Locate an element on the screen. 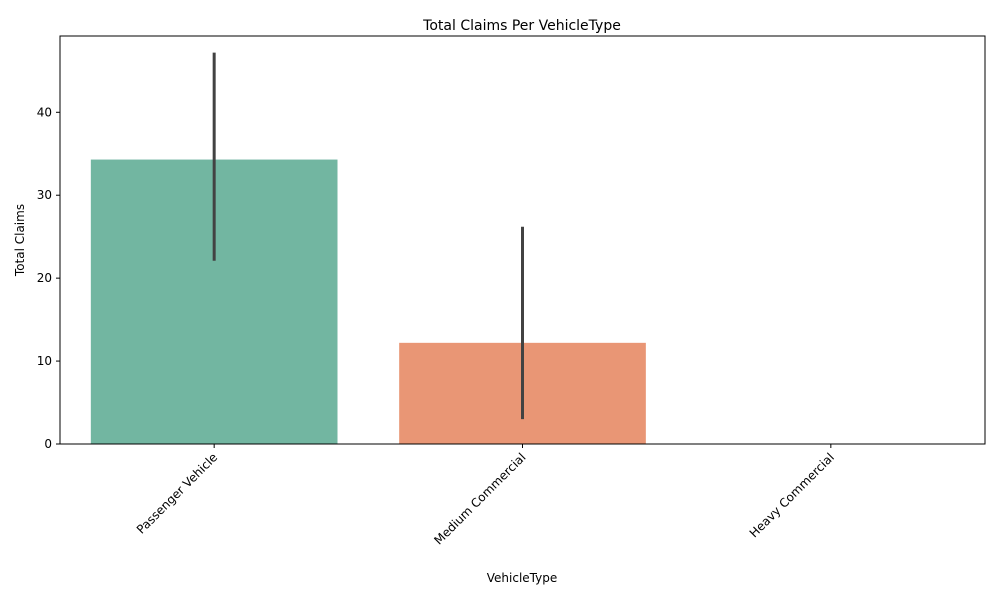 Image resolution: width=1000 pixels, height=604 pixels. y-axis: 0 10 20 30 40 is located at coordinates (48, 278).